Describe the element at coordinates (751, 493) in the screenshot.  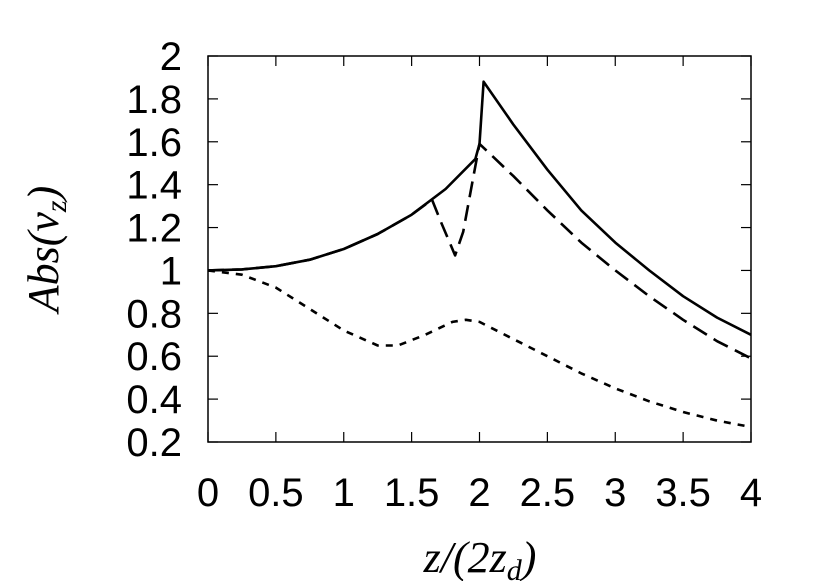
I see `x-tick-label: 4` at that location.